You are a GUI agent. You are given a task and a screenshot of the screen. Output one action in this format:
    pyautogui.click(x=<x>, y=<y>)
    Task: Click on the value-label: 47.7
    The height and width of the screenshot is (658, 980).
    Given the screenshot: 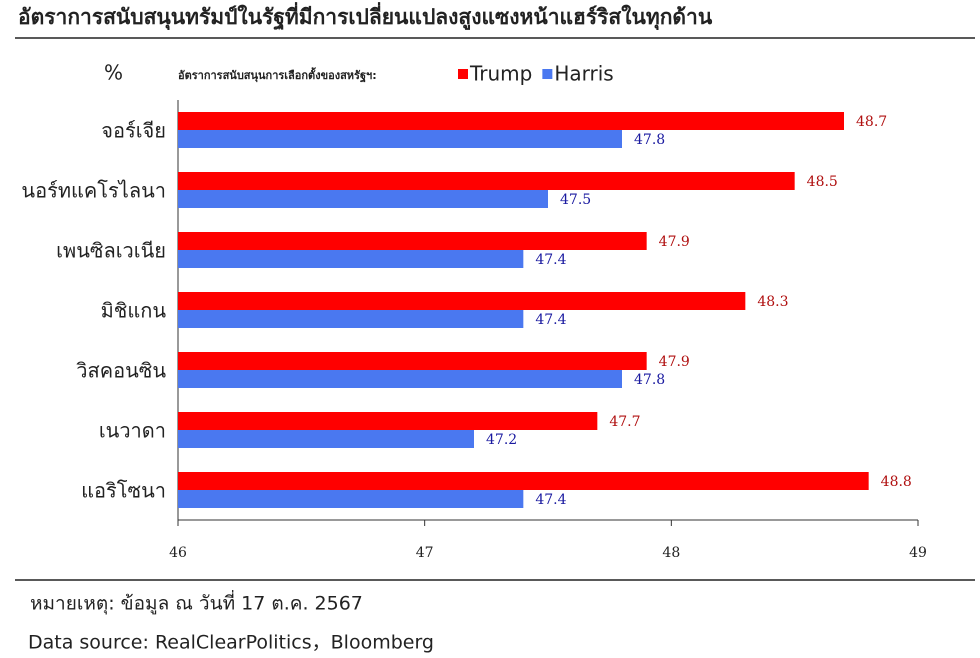 What is the action you would take?
    pyautogui.click(x=624, y=422)
    